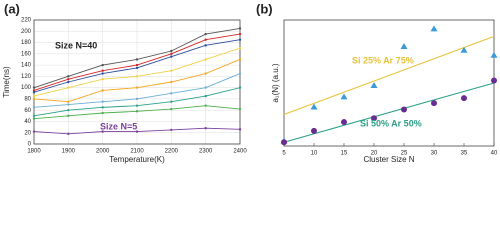 The image size is (500, 240). What do you see at coordinates (264, 8) in the screenshot?
I see `panel-label: (b)` at bounding box center [264, 8].